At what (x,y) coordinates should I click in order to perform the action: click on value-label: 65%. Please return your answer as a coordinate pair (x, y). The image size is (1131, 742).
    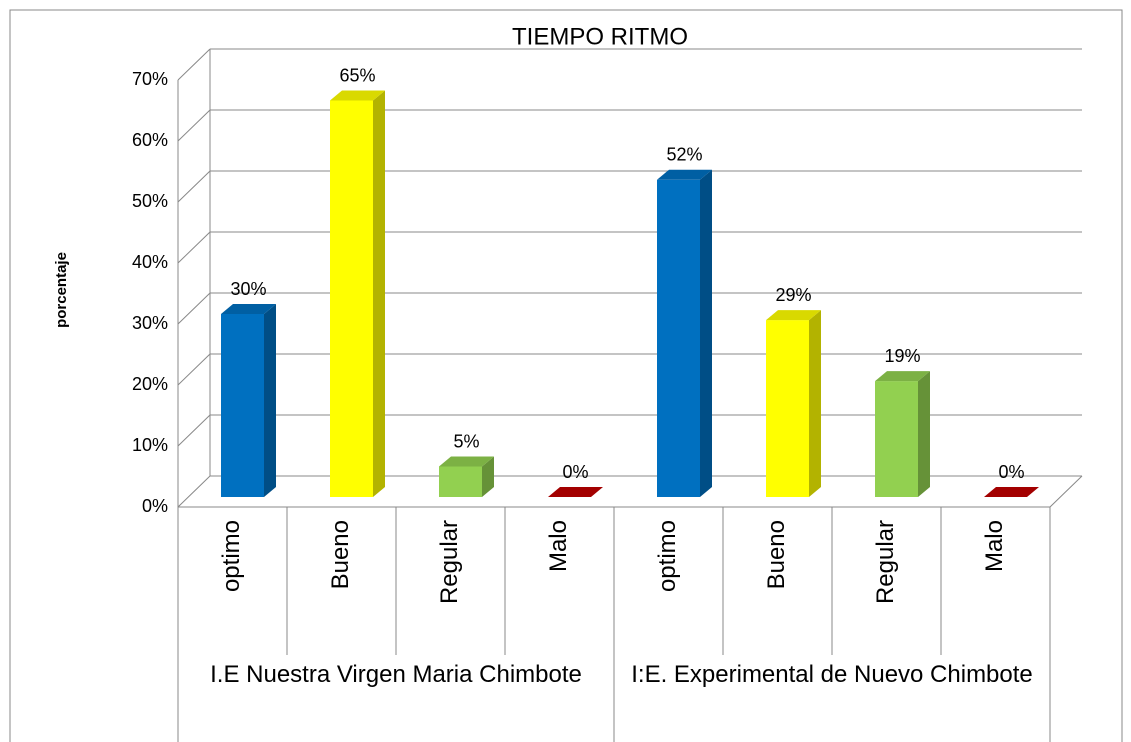
    Looking at the image, I should click on (357, 75).